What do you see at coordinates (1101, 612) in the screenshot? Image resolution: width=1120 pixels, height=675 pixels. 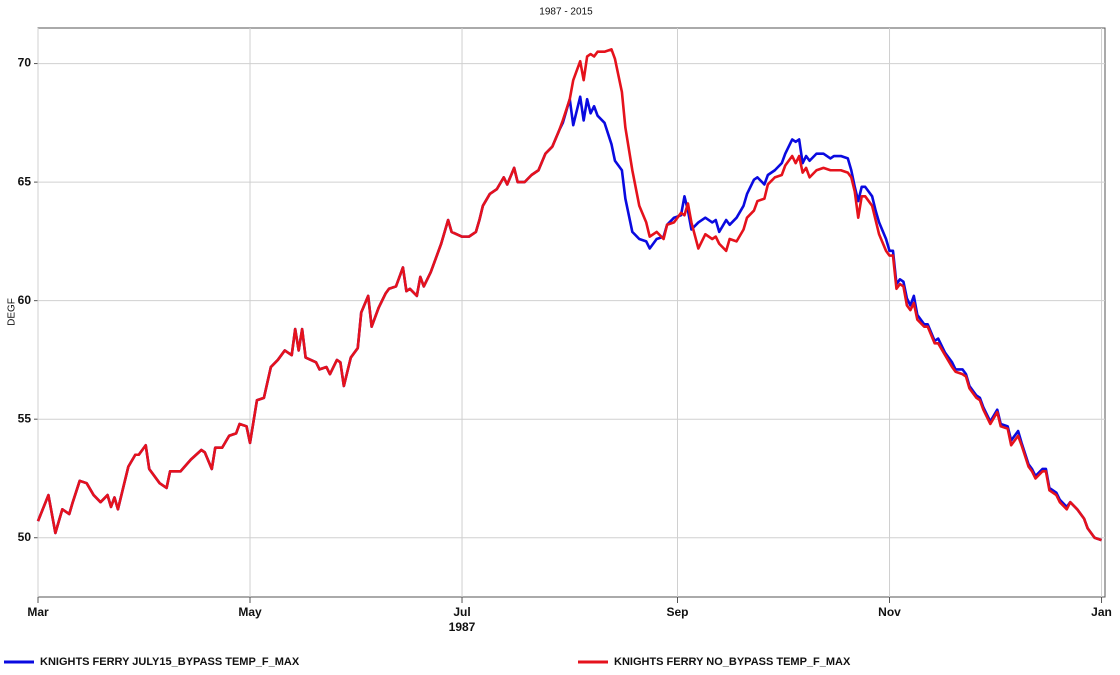 I see `x-tick-label: Jan` at bounding box center [1101, 612].